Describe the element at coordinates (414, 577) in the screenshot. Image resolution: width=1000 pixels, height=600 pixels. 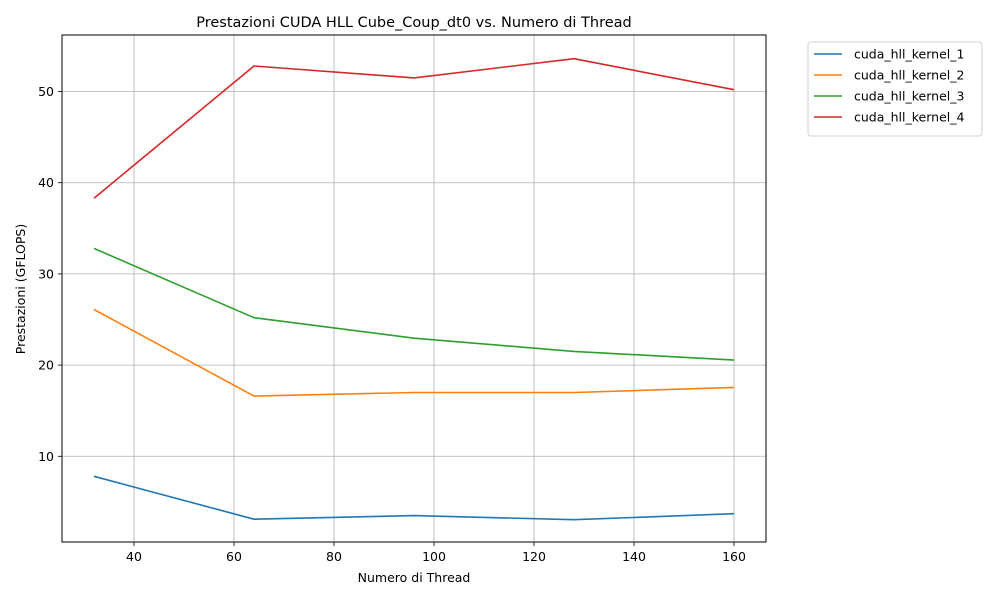
I see `x-axis-label: Numero di Thread` at that location.